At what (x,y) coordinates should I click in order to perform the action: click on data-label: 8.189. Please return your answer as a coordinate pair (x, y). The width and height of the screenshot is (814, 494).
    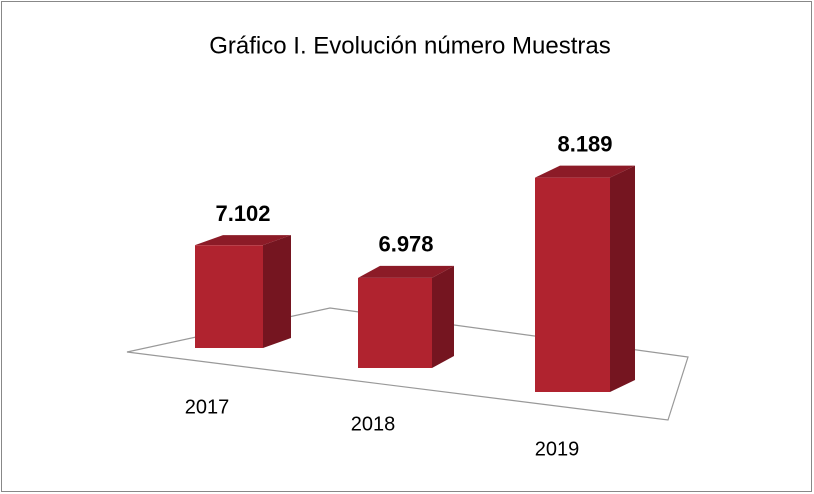
    Looking at the image, I should click on (584, 143).